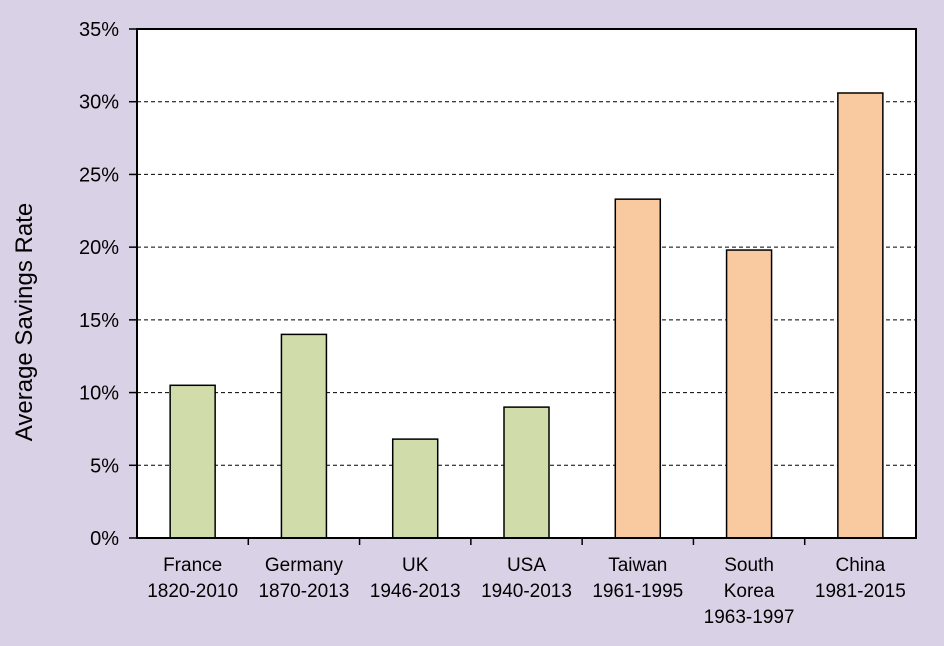  What do you see at coordinates (99, 248) in the screenshot?
I see `y-tick-label: 20%` at bounding box center [99, 248].